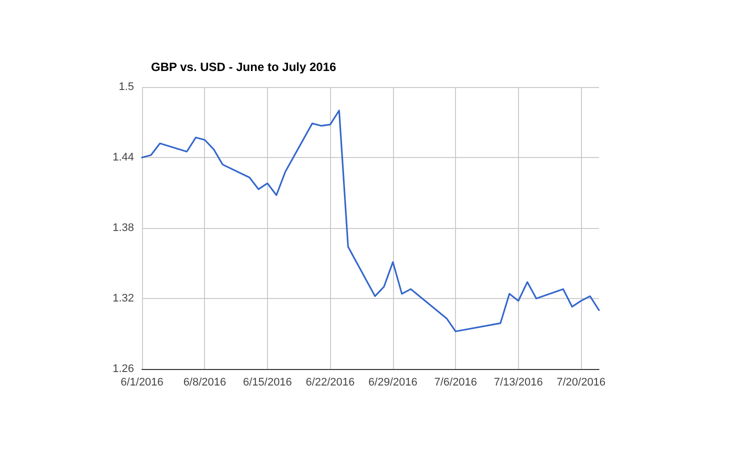 Image resolution: width=740 pixels, height=457 pixels. What do you see at coordinates (456, 382) in the screenshot?
I see `x-tick-label: 7/6/2016` at bounding box center [456, 382].